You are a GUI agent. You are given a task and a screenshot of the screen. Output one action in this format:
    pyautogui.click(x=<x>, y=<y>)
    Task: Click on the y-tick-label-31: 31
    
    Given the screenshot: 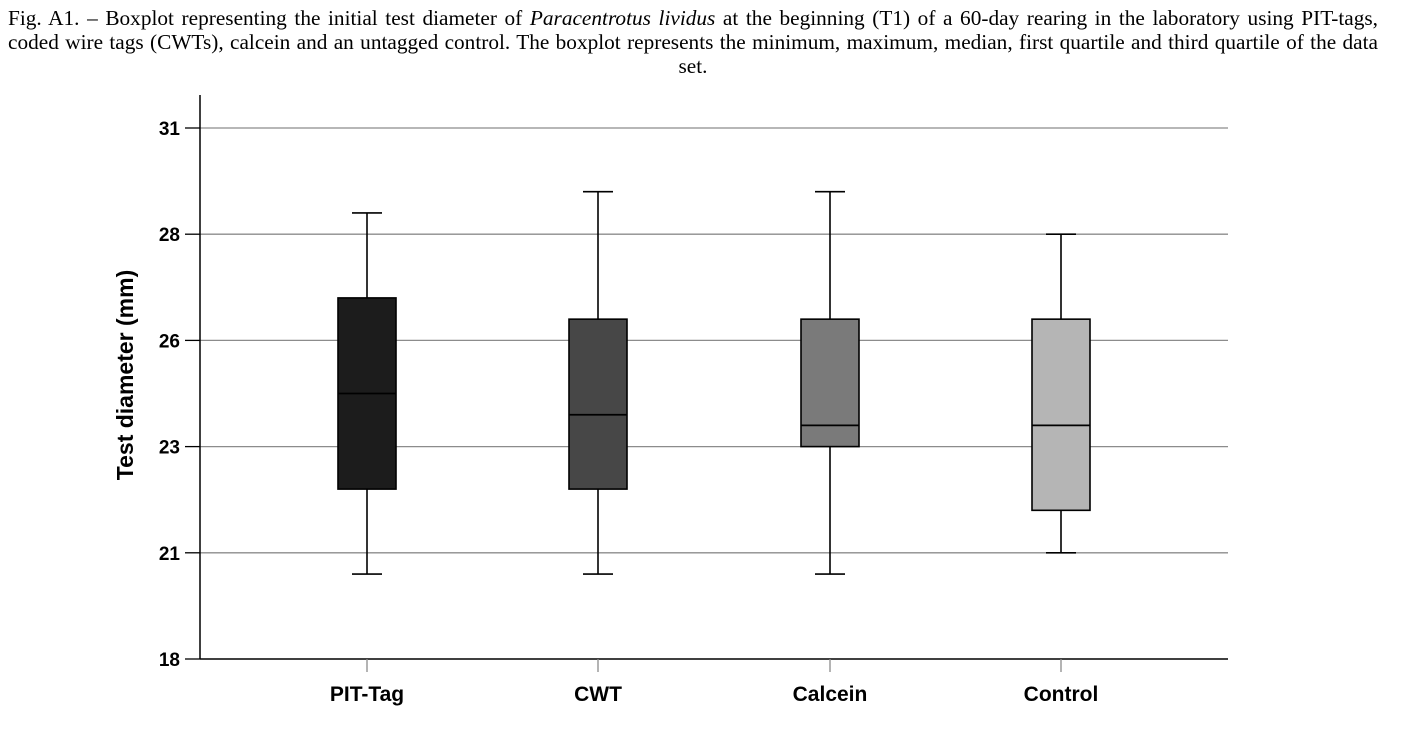 What is the action you would take?
    pyautogui.click(x=170, y=129)
    